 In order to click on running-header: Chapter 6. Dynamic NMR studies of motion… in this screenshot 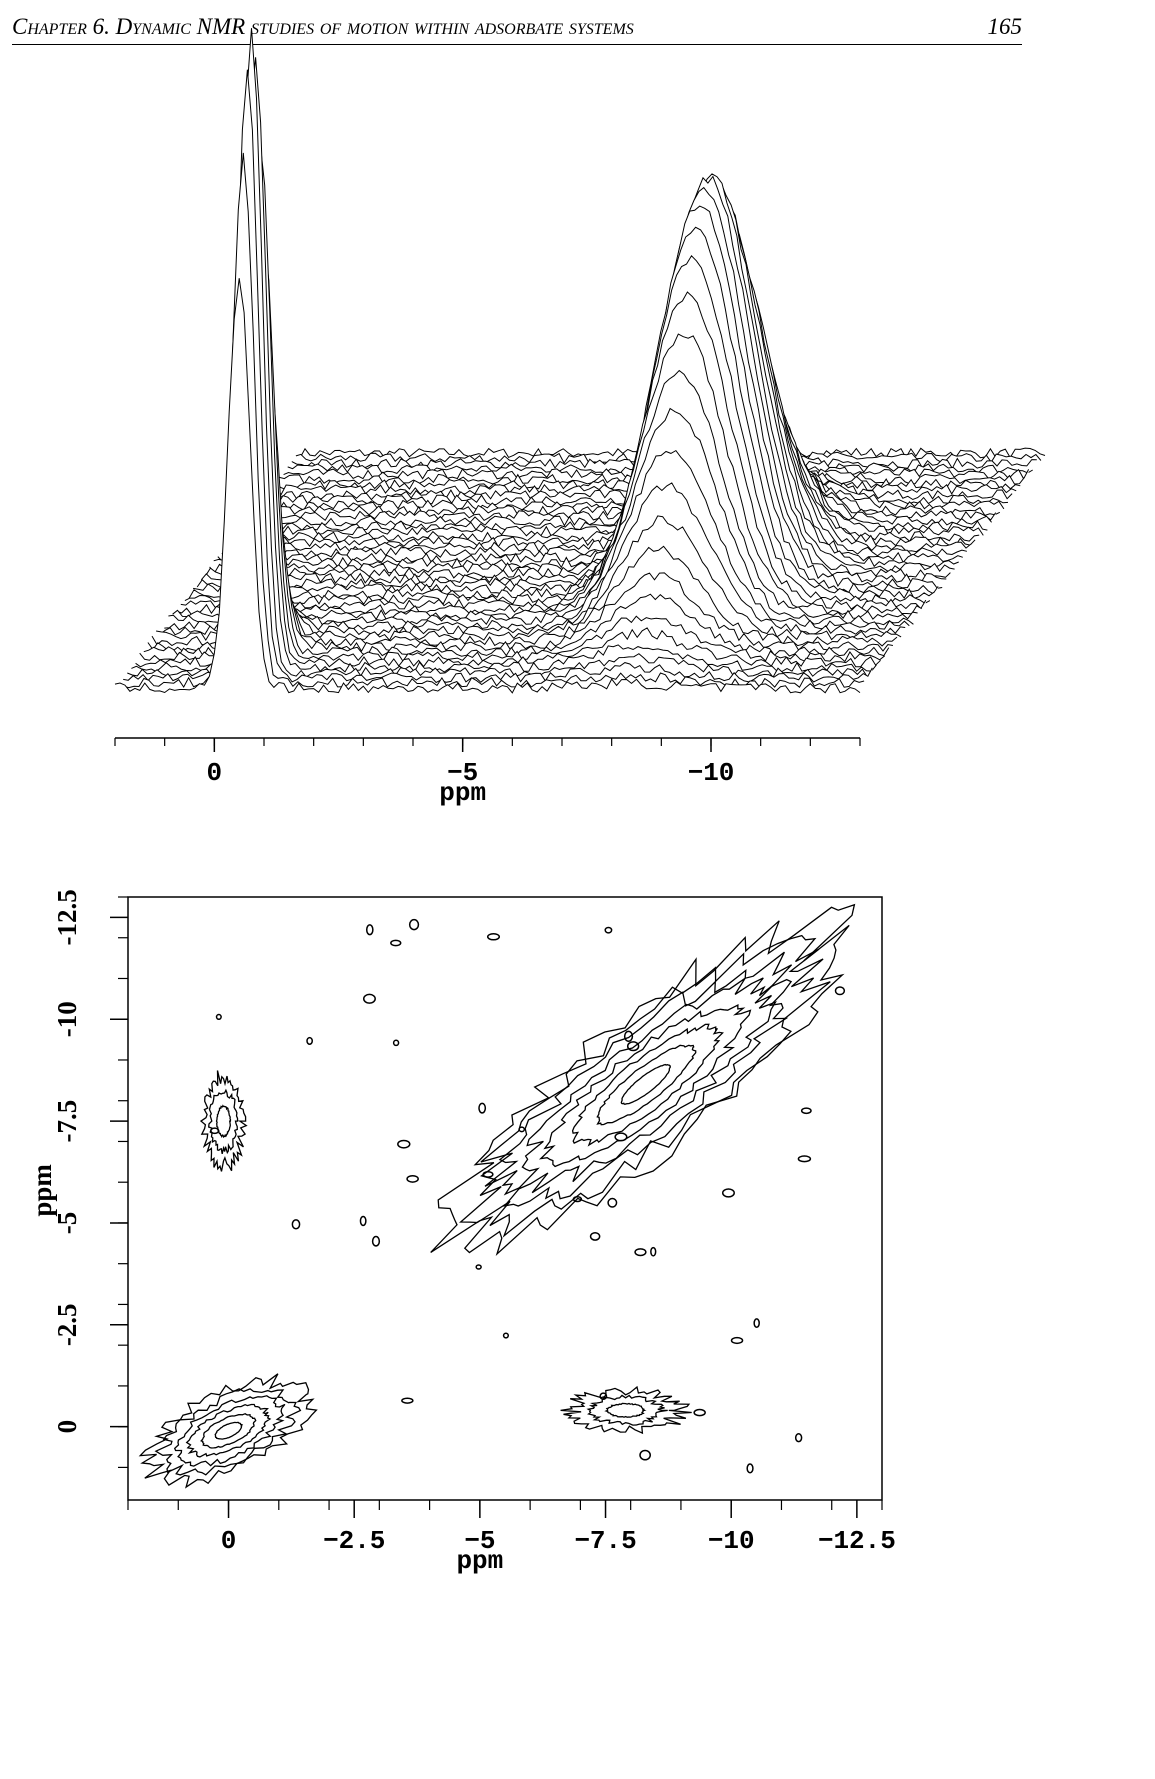, I will do `click(517, 29)`.